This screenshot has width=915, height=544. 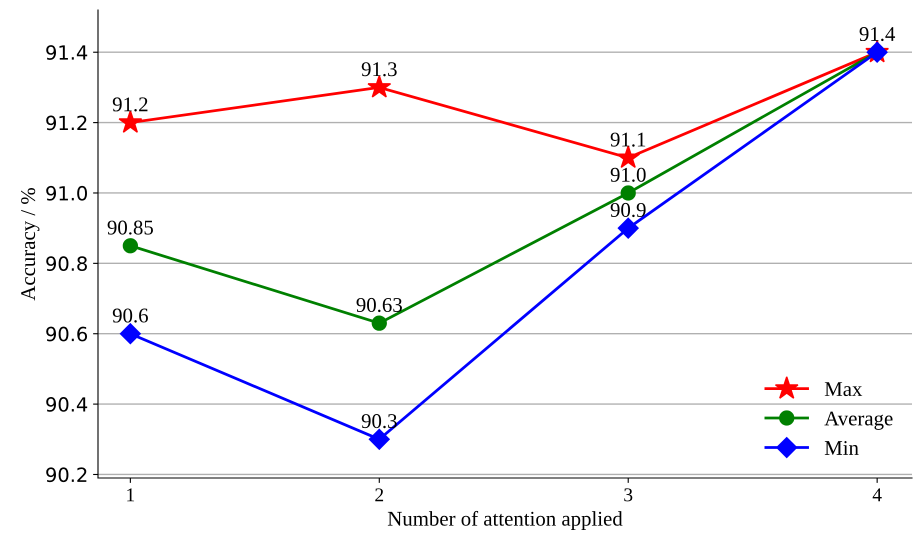 What do you see at coordinates (858, 421) in the screenshot?
I see `legend-label: Average` at bounding box center [858, 421].